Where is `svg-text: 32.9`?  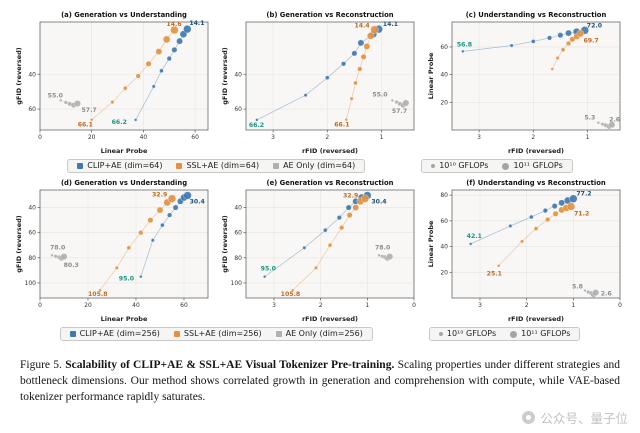
svg-text: 32.9 is located at coordinates (159, 195).